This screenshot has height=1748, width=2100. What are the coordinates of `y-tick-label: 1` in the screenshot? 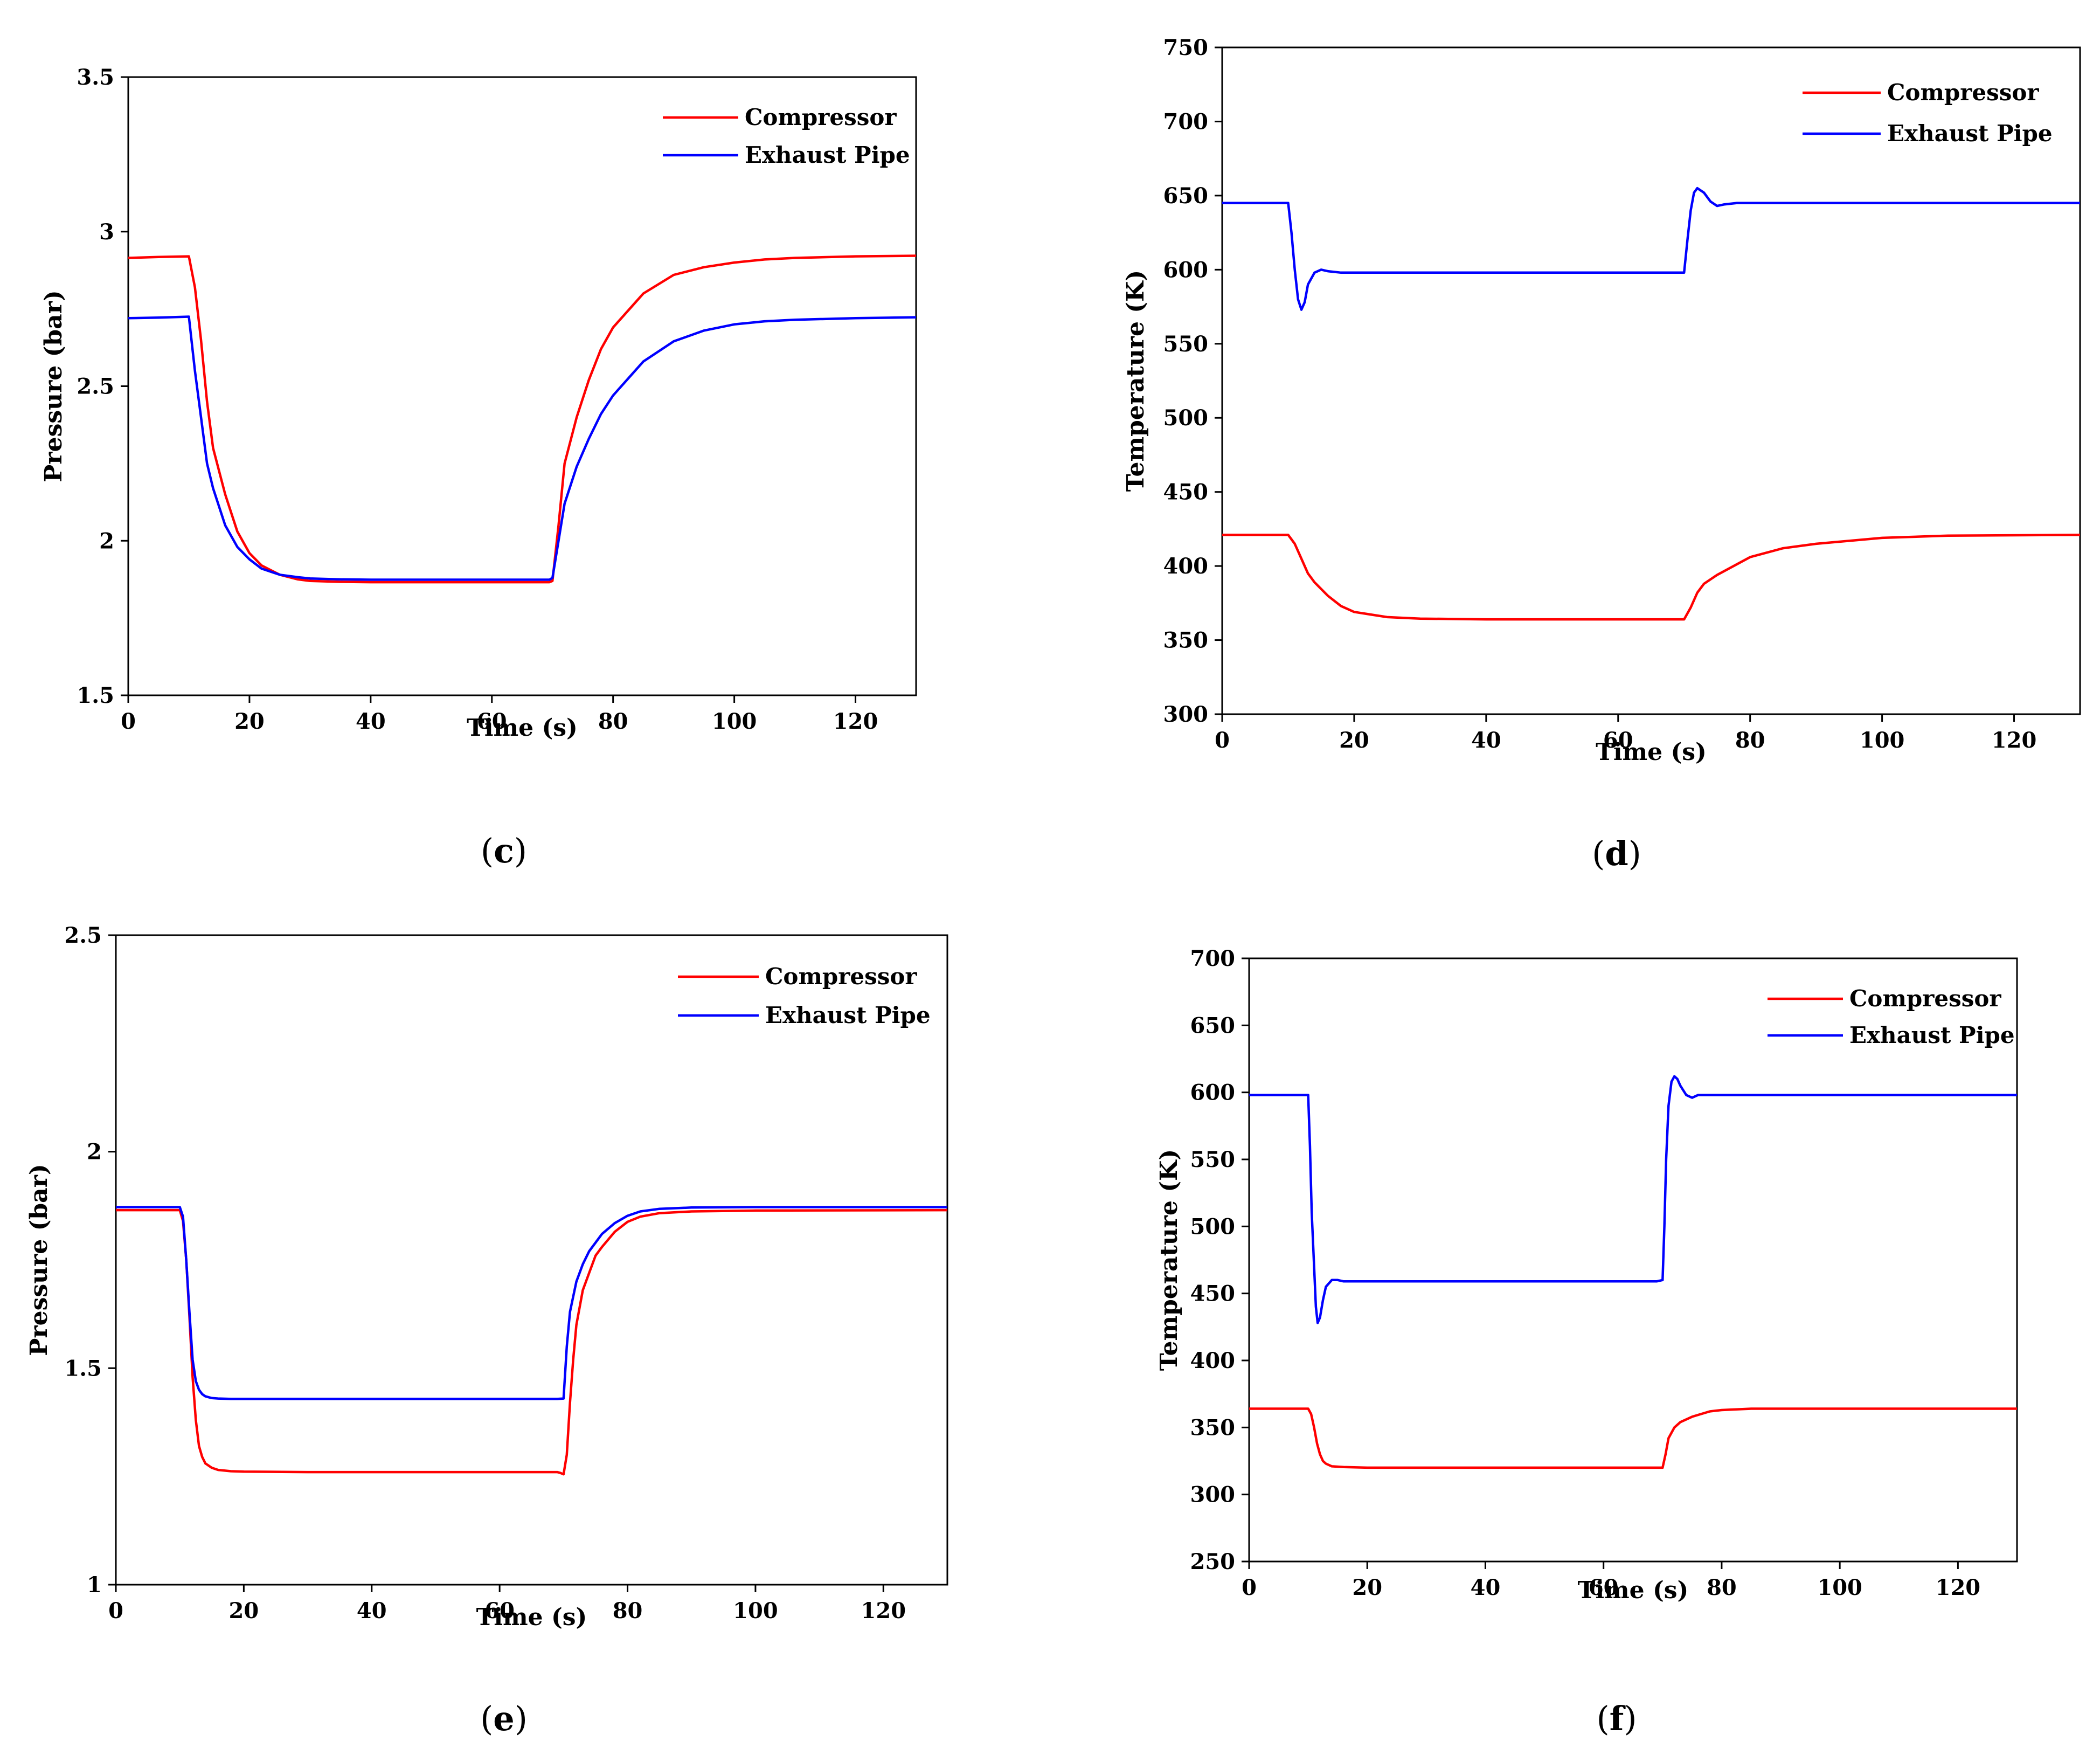 It's located at (94, 1585).